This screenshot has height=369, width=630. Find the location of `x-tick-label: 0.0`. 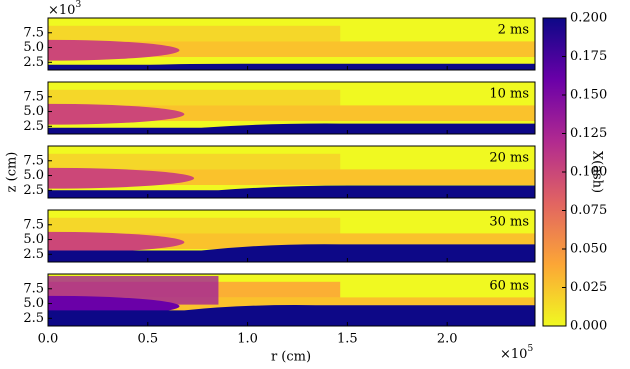

x-tick-label: 0.0 is located at coordinates (48, 339).